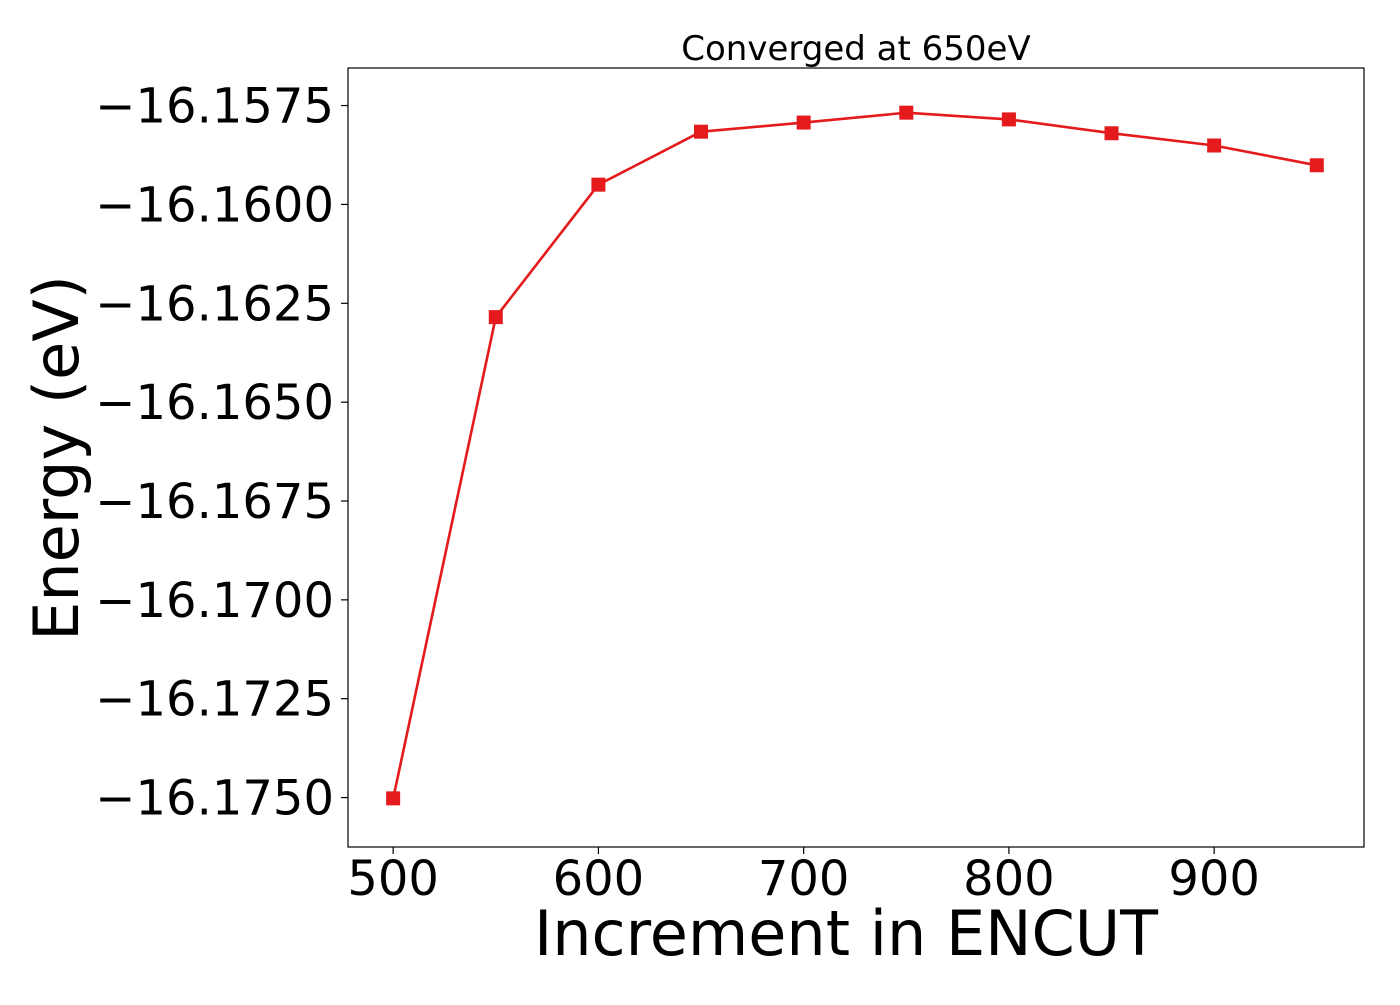  I want to click on x-tick-label: 600, so click(599, 879).